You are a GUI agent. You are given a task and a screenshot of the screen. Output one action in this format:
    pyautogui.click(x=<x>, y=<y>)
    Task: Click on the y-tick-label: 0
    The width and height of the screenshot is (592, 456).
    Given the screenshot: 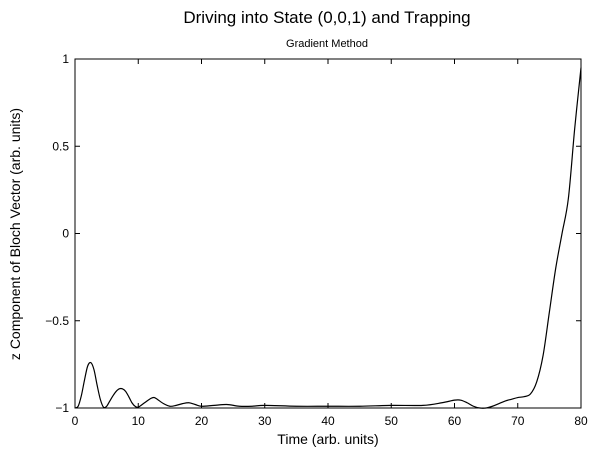 What is the action you would take?
    pyautogui.click(x=65, y=234)
    